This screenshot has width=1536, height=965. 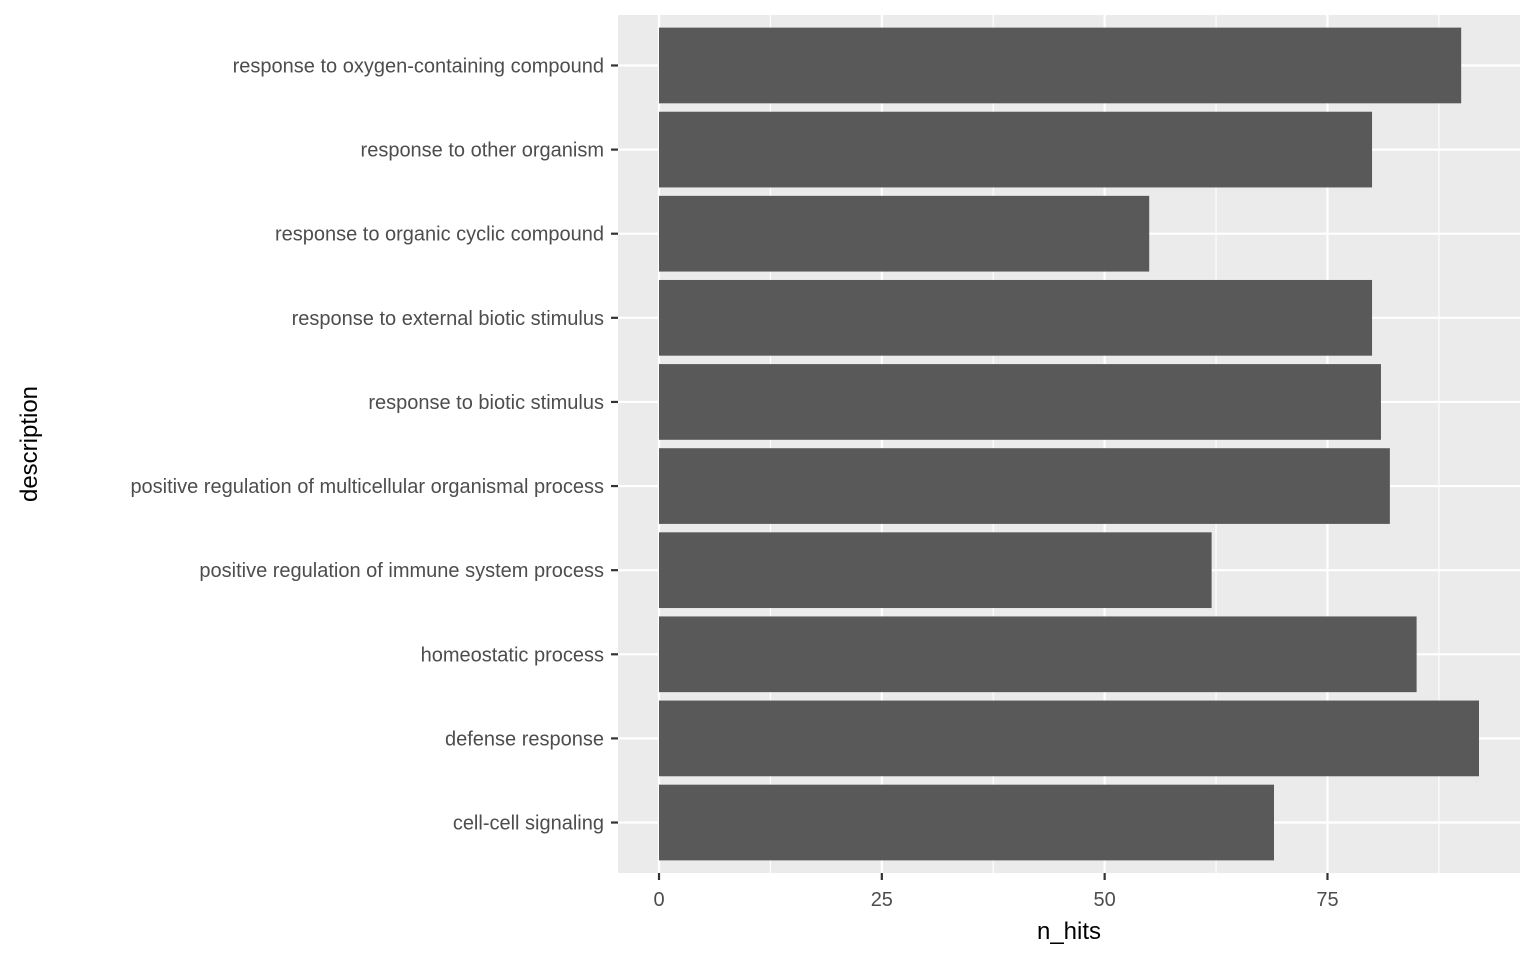 I want to click on x-tick-label: 25, so click(x=882, y=900).